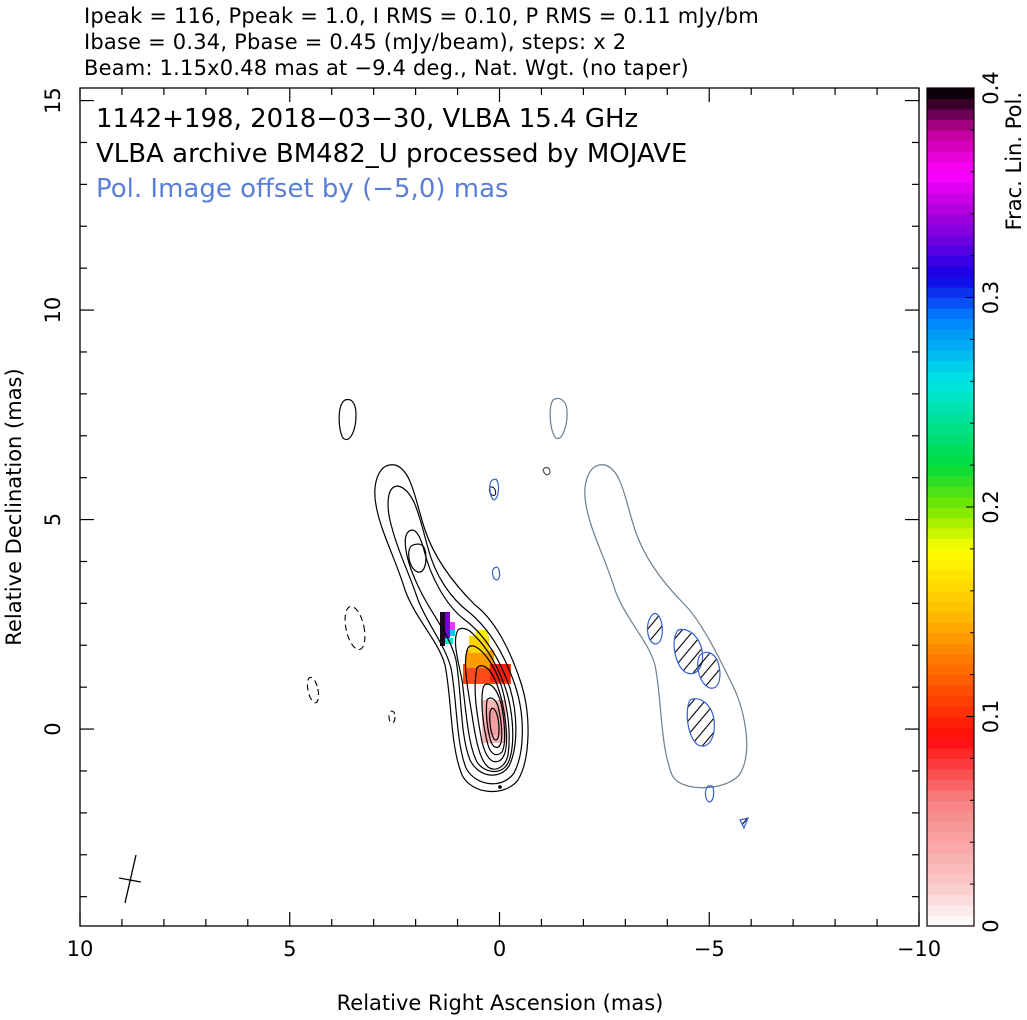 The image size is (1027, 1020). Describe the element at coordinates (80, 949) in the screenshot. I see `x-tick-label: 10` at that location.